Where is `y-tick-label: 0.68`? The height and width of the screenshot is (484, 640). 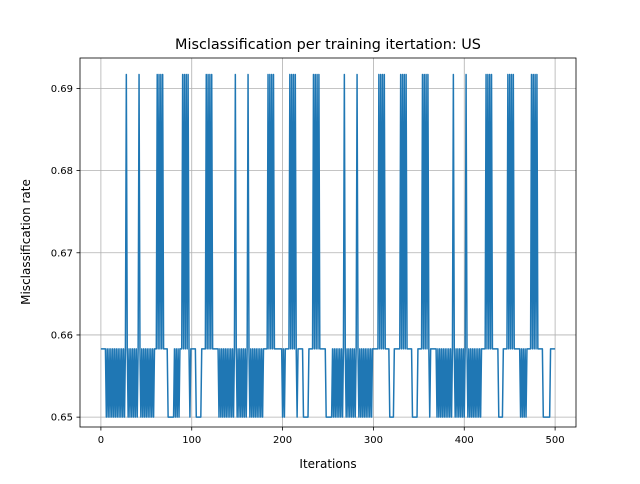
y-tick-label: 0.68 is located at coordinates (62, 171).